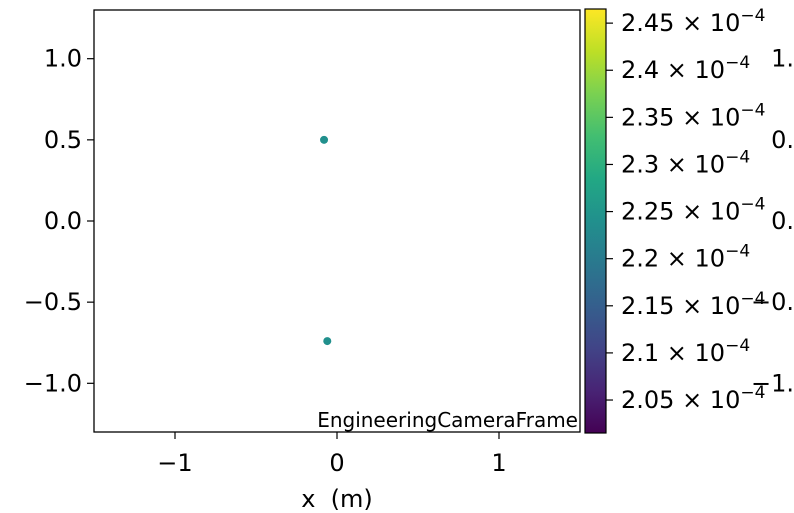 Image resolution: width=794 pixels, height=513 pixels. Describe the element at coordinates (53, 302) in the screenshot. I see `y-tick-label: −0.5` at that location.